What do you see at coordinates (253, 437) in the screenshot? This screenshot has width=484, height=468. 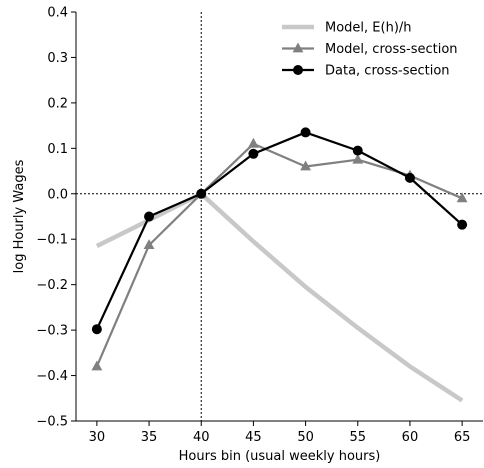 I see `x-tick-label: 45` at bounding box center [253, 437].